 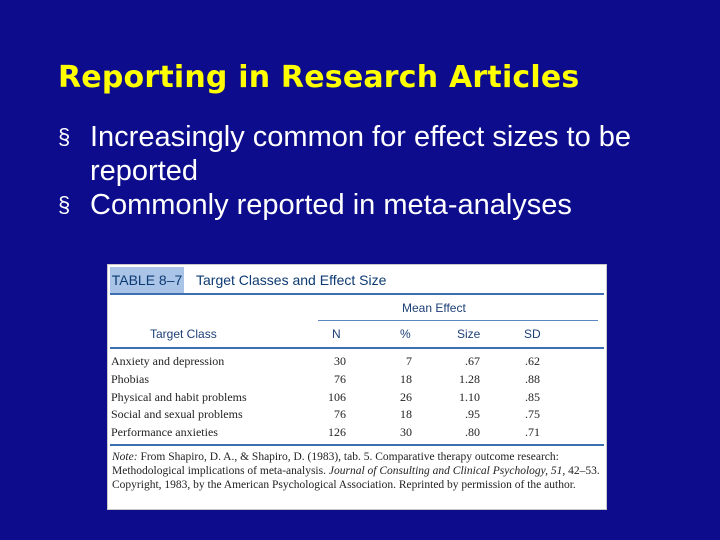 I want to click on header-bottom-rule, so click(x=357, y=348).